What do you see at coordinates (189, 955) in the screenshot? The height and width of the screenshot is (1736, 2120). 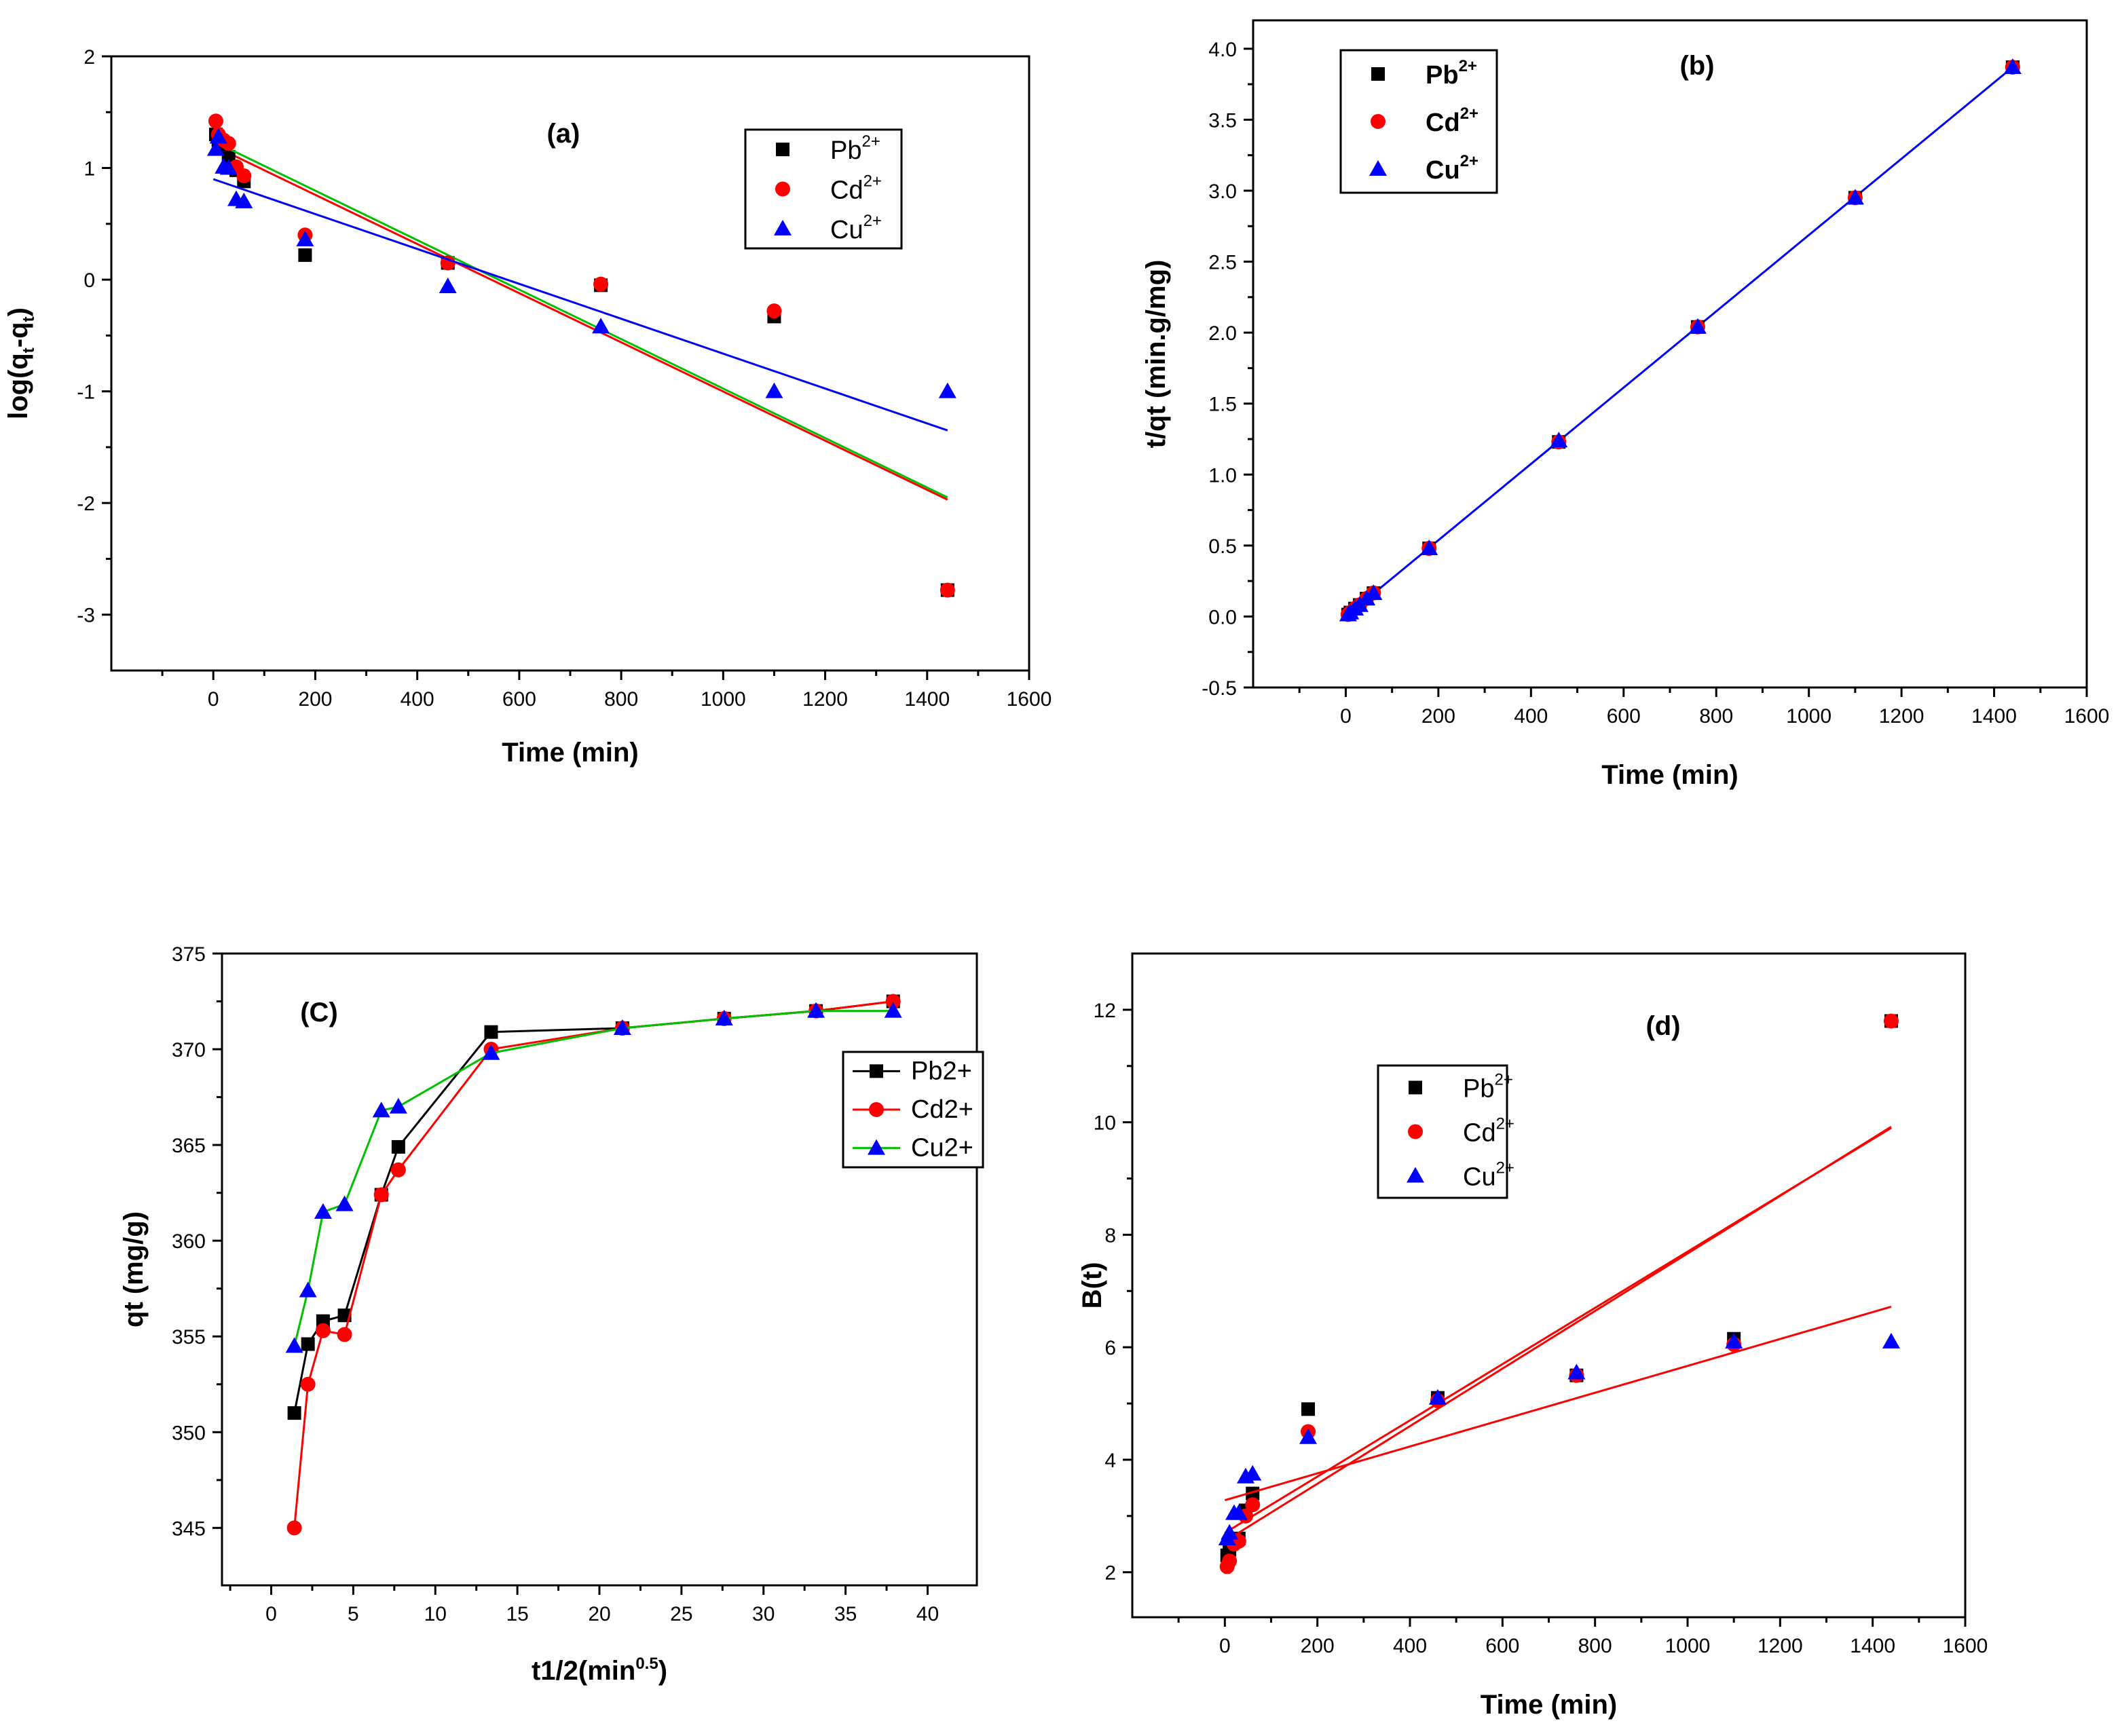 I see `y-tick-label: 375` at bounding box center [189, 955].